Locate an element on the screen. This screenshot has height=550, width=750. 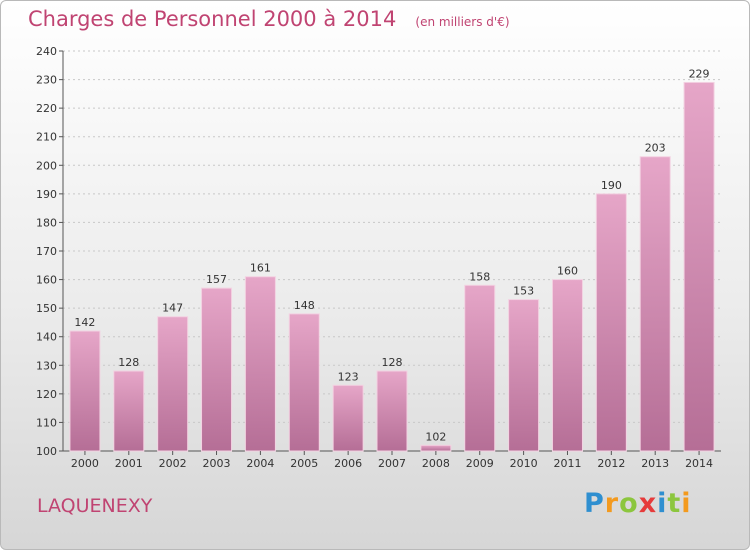
y-tick-label: 200 is located at coordinates (46, 165).